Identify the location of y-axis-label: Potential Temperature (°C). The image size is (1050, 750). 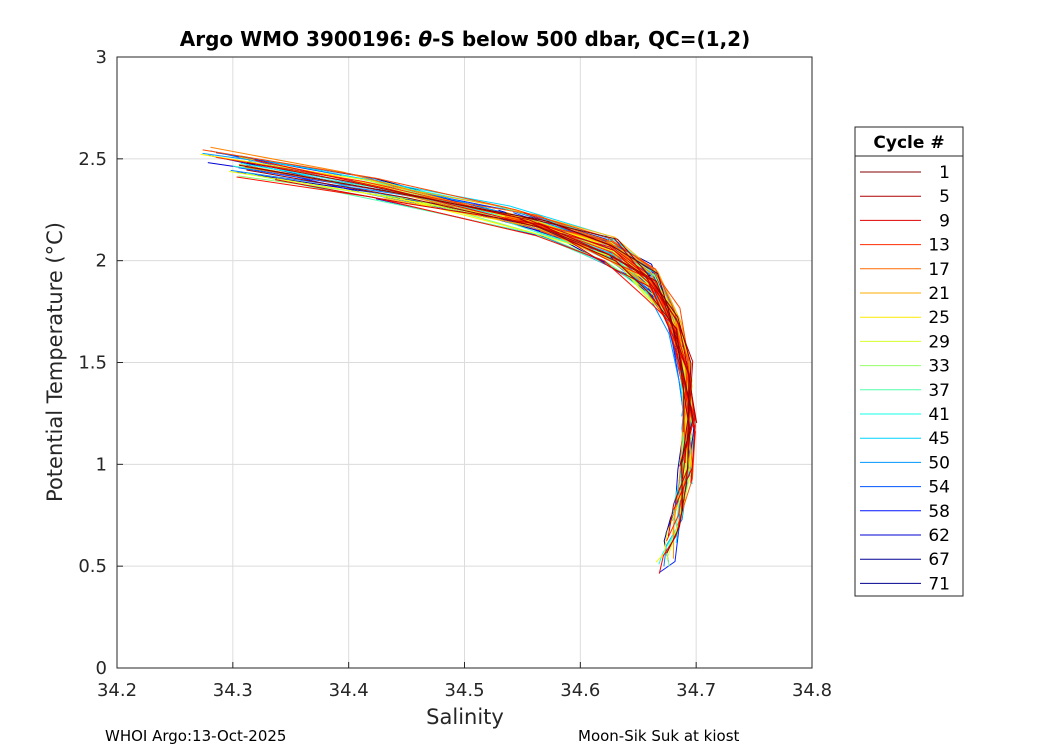
(55, 362).